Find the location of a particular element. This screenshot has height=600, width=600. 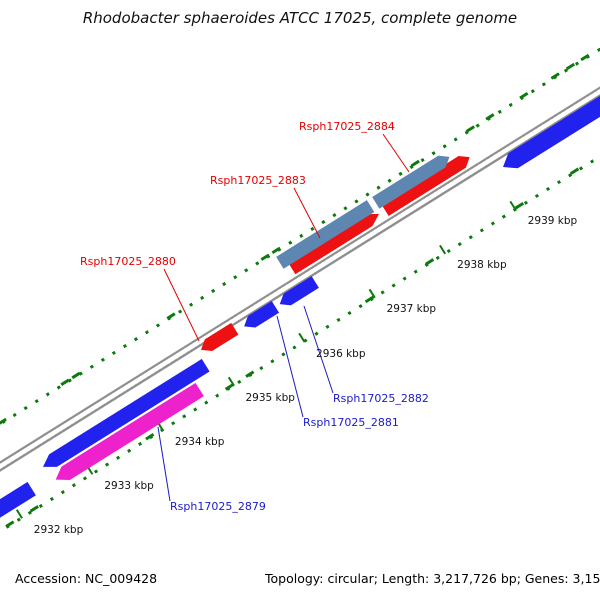

kbp-label: 2933 kbp is located at coordinates (129, 485).